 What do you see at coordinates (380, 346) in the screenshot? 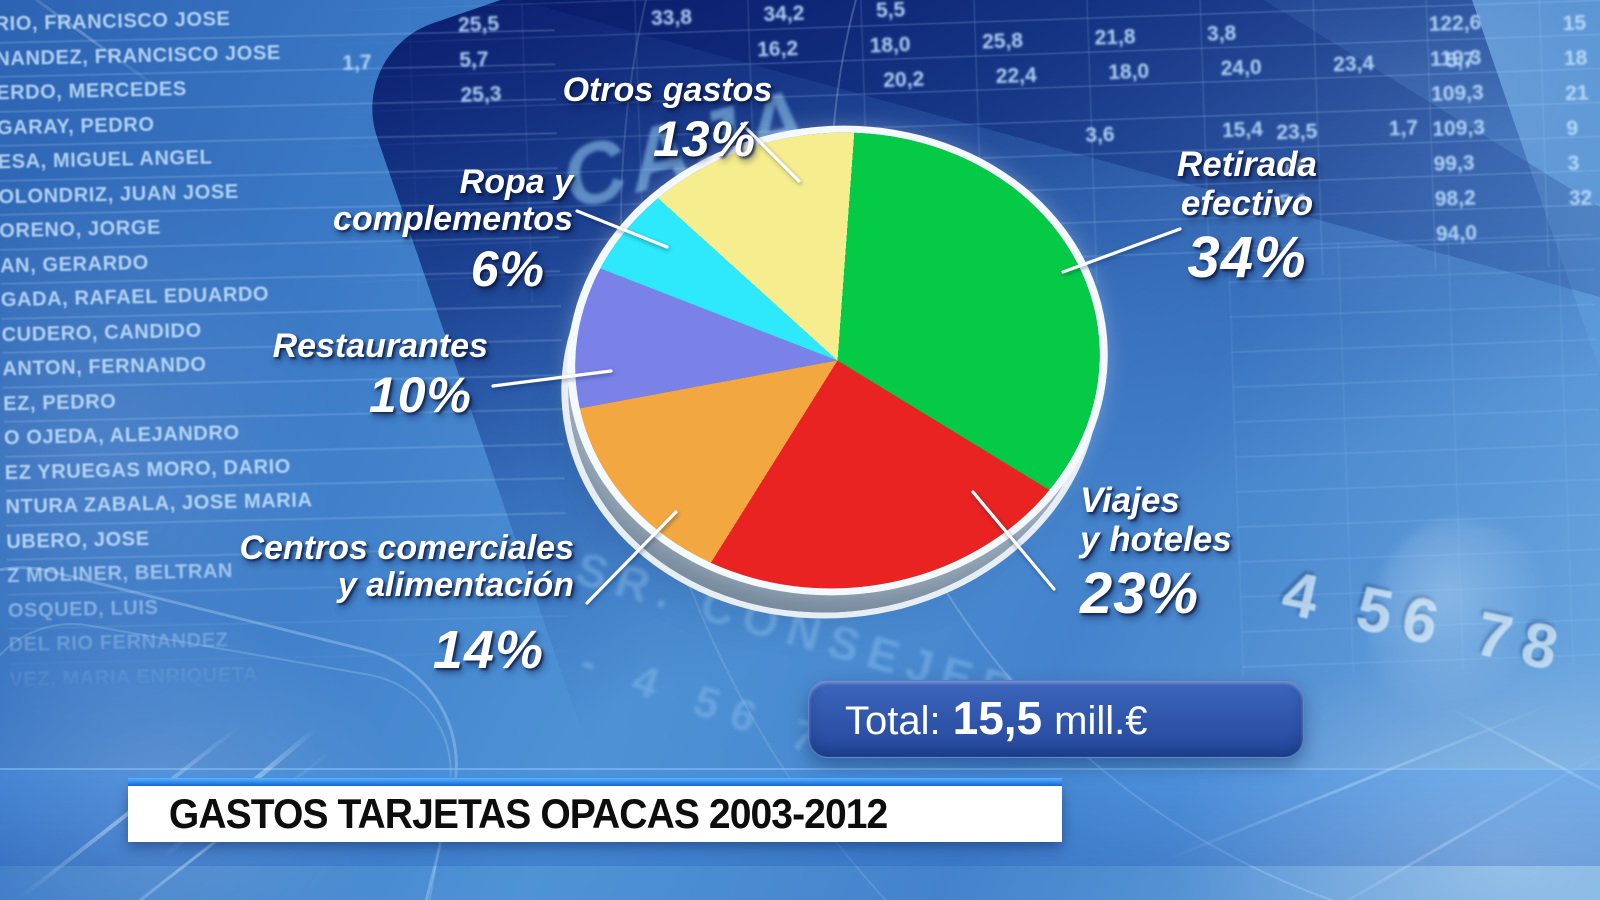
I see `slice-label-text: Restaurantes` at bounding box center [380, 346].